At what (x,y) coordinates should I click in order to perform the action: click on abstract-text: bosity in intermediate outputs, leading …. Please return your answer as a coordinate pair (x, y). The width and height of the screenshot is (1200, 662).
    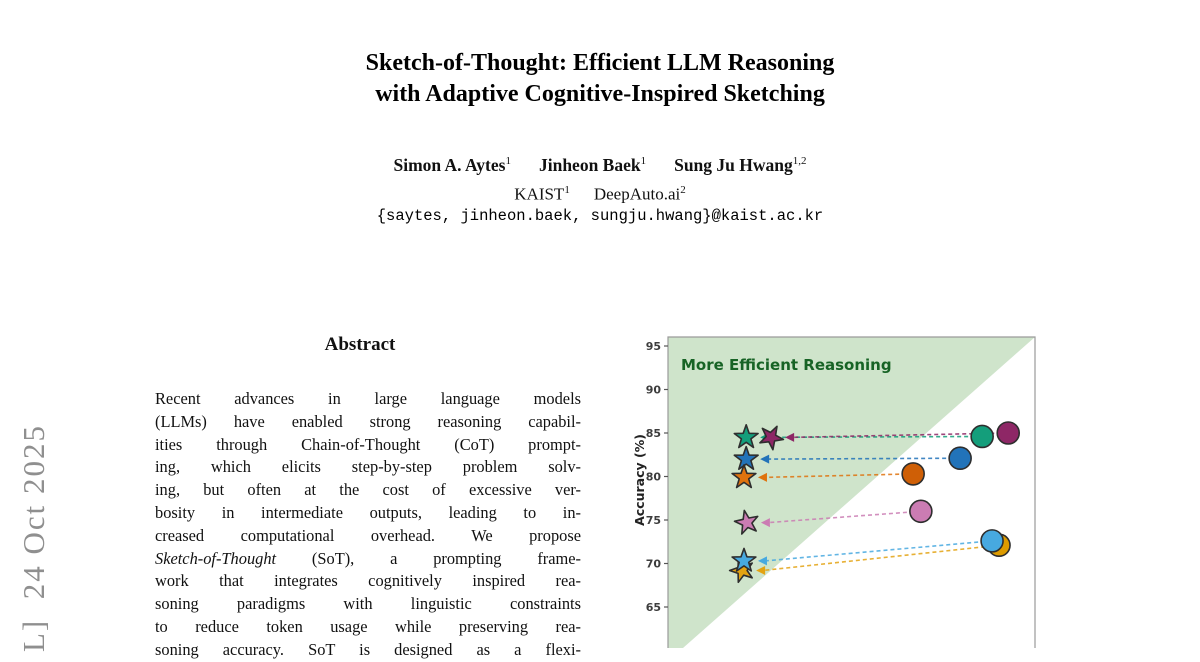
    Looking at the image, I should click on (368, 512).